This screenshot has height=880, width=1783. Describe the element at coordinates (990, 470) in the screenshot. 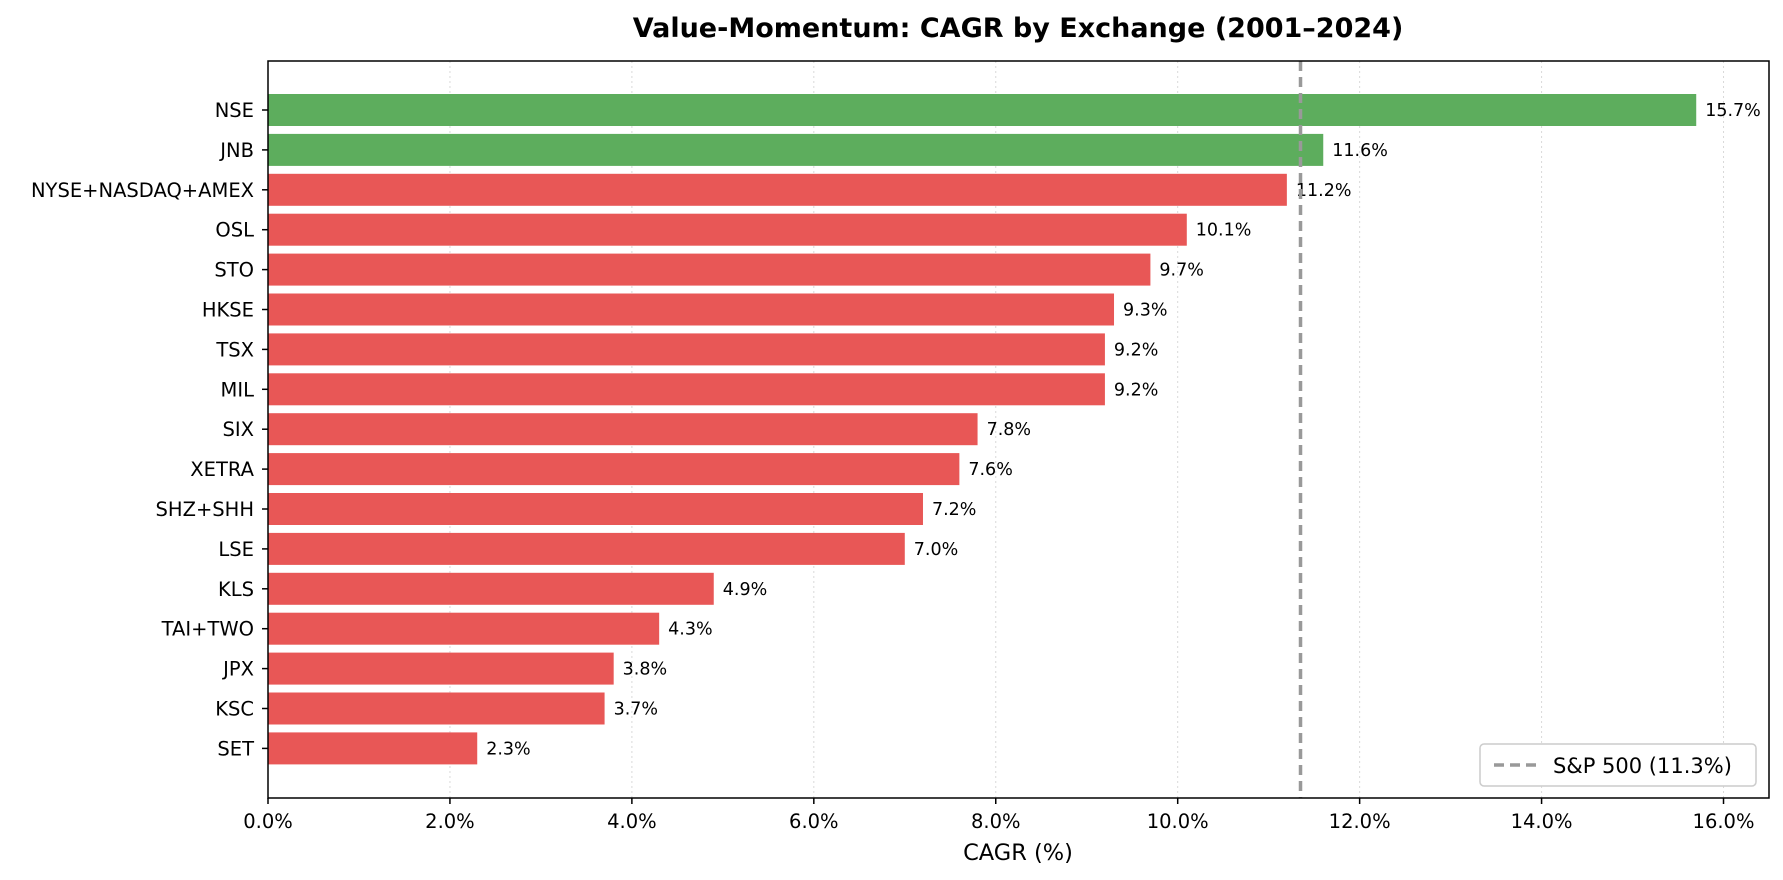

I see `bar-value-label: 7.6%` at that location.